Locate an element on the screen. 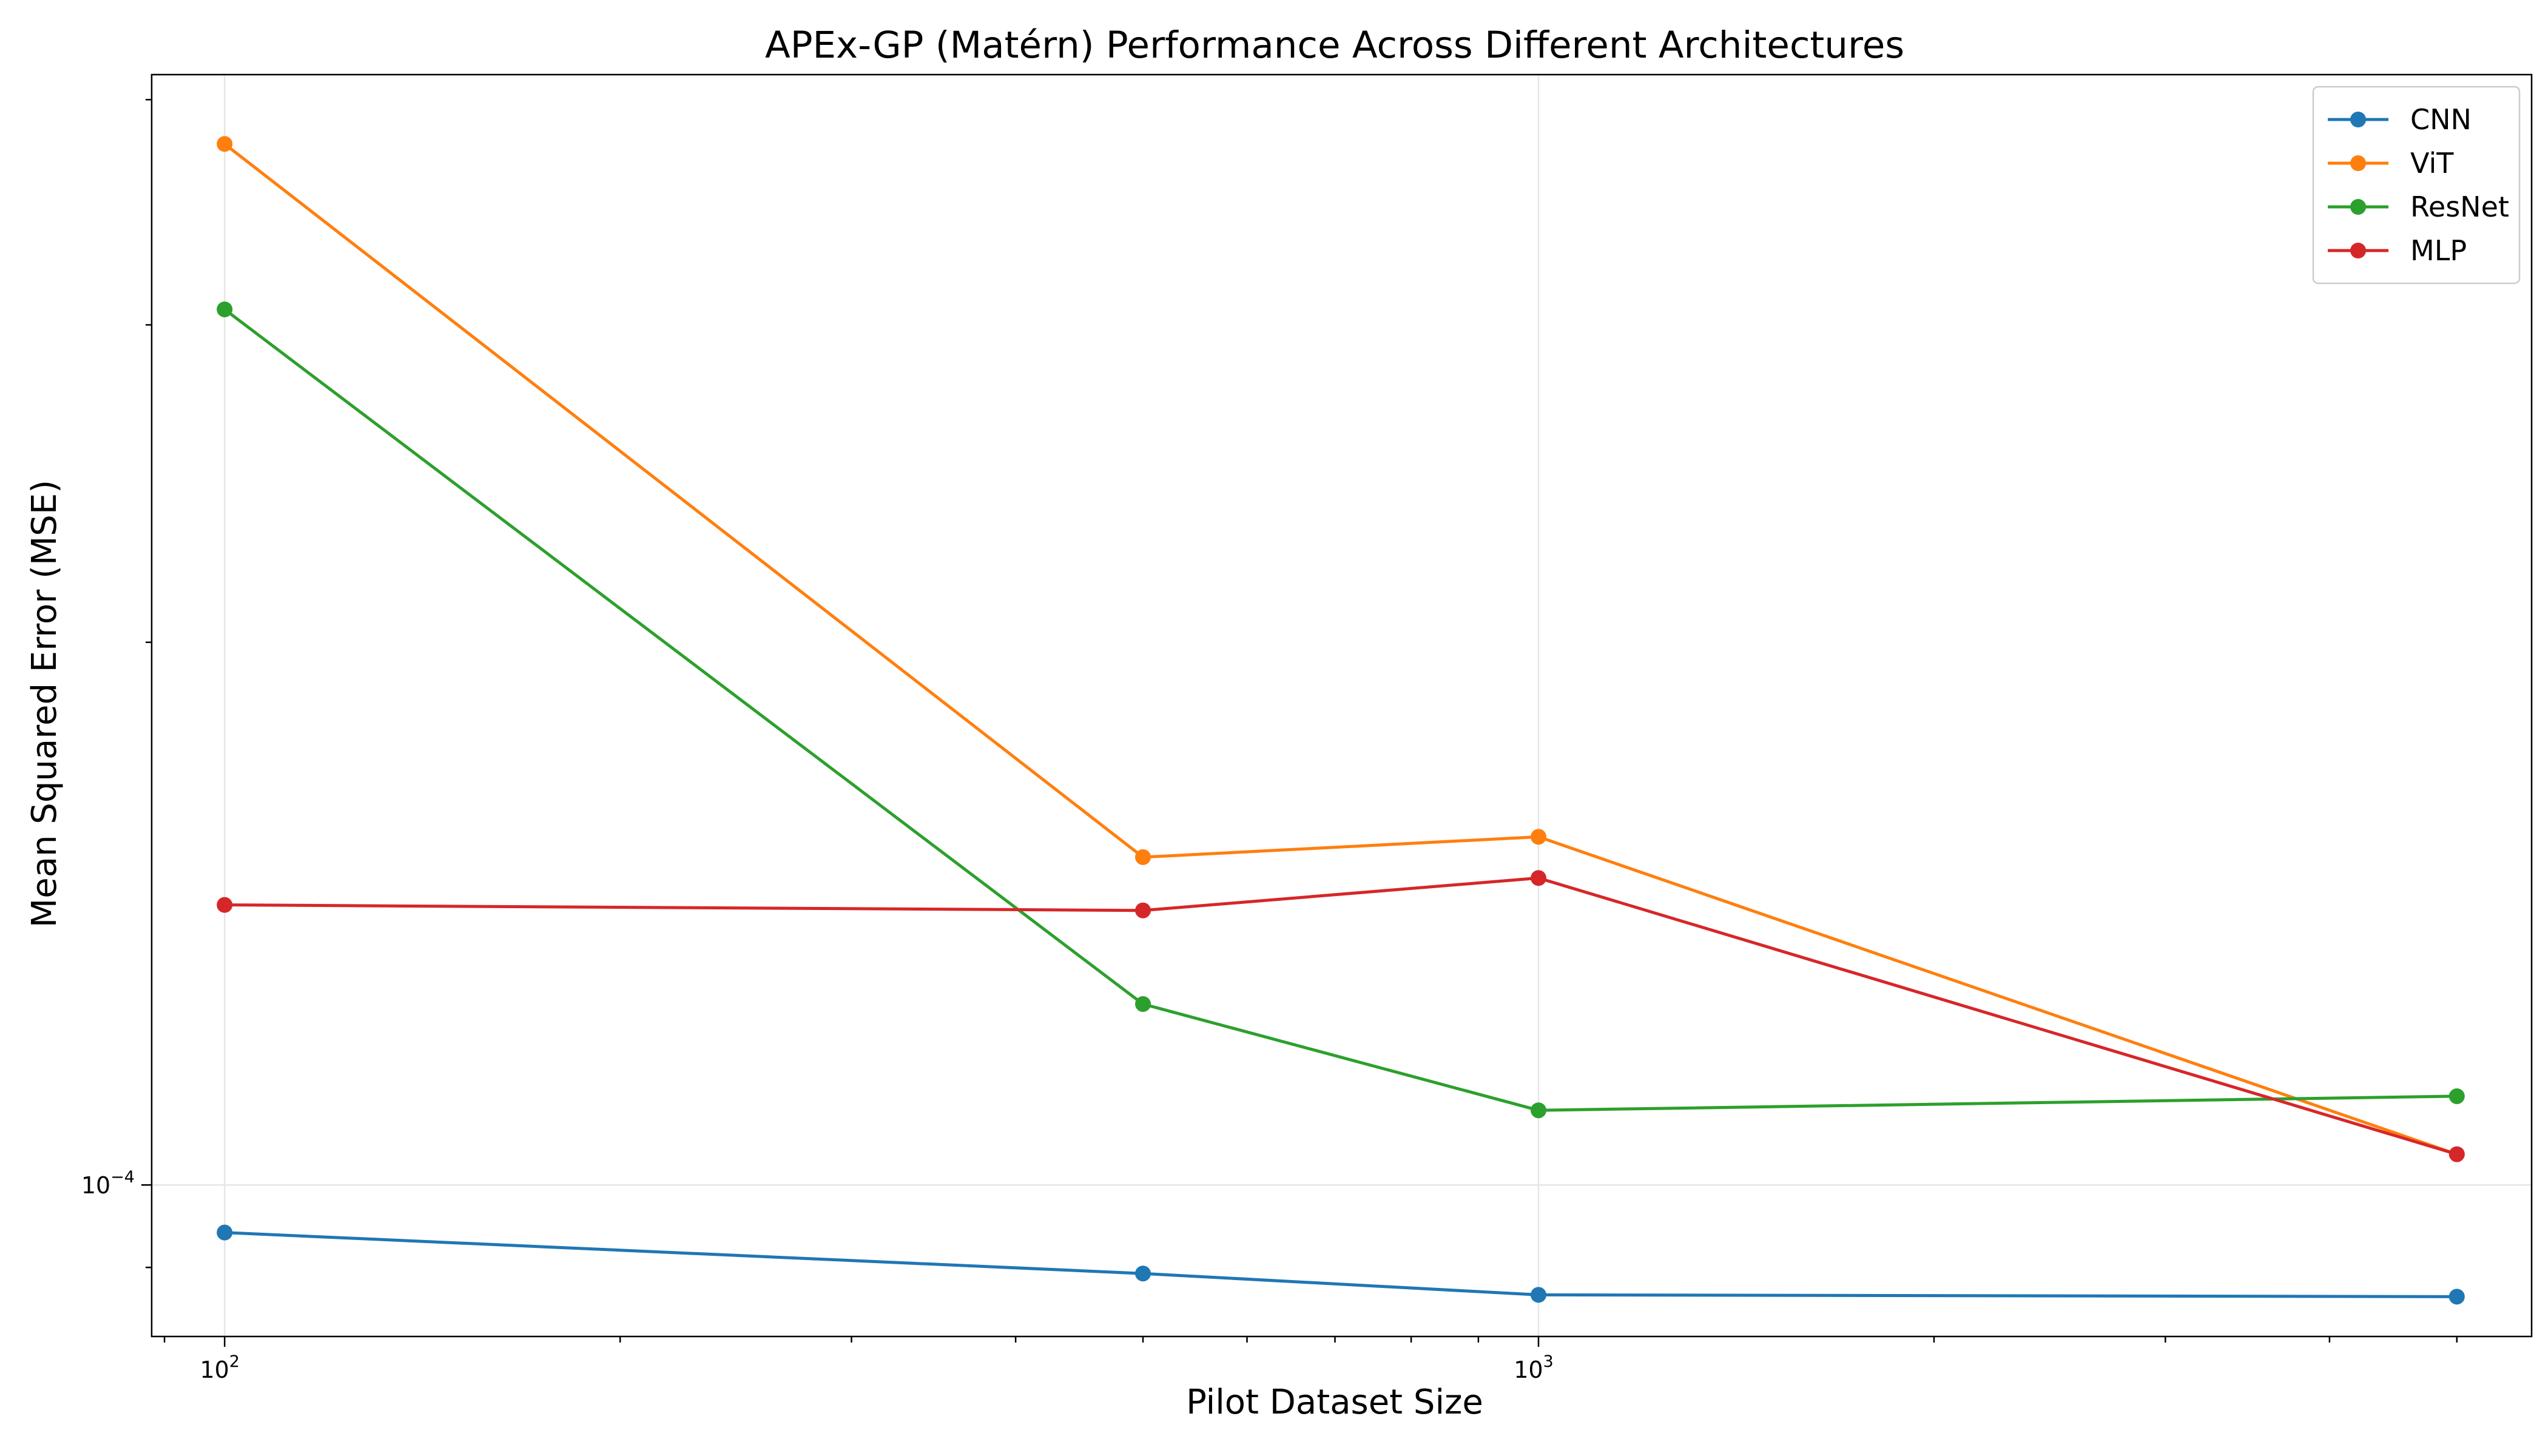 This screenshot has height=1456, width=2548. legend: CNN ViT ResNet MLP is located at coordinates (2416, 185).